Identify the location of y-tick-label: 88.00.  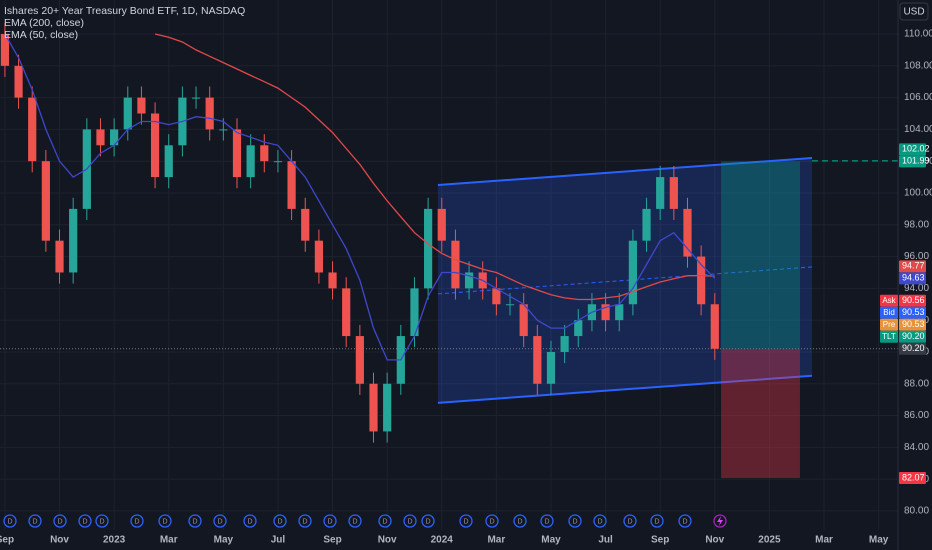
(916, 383).